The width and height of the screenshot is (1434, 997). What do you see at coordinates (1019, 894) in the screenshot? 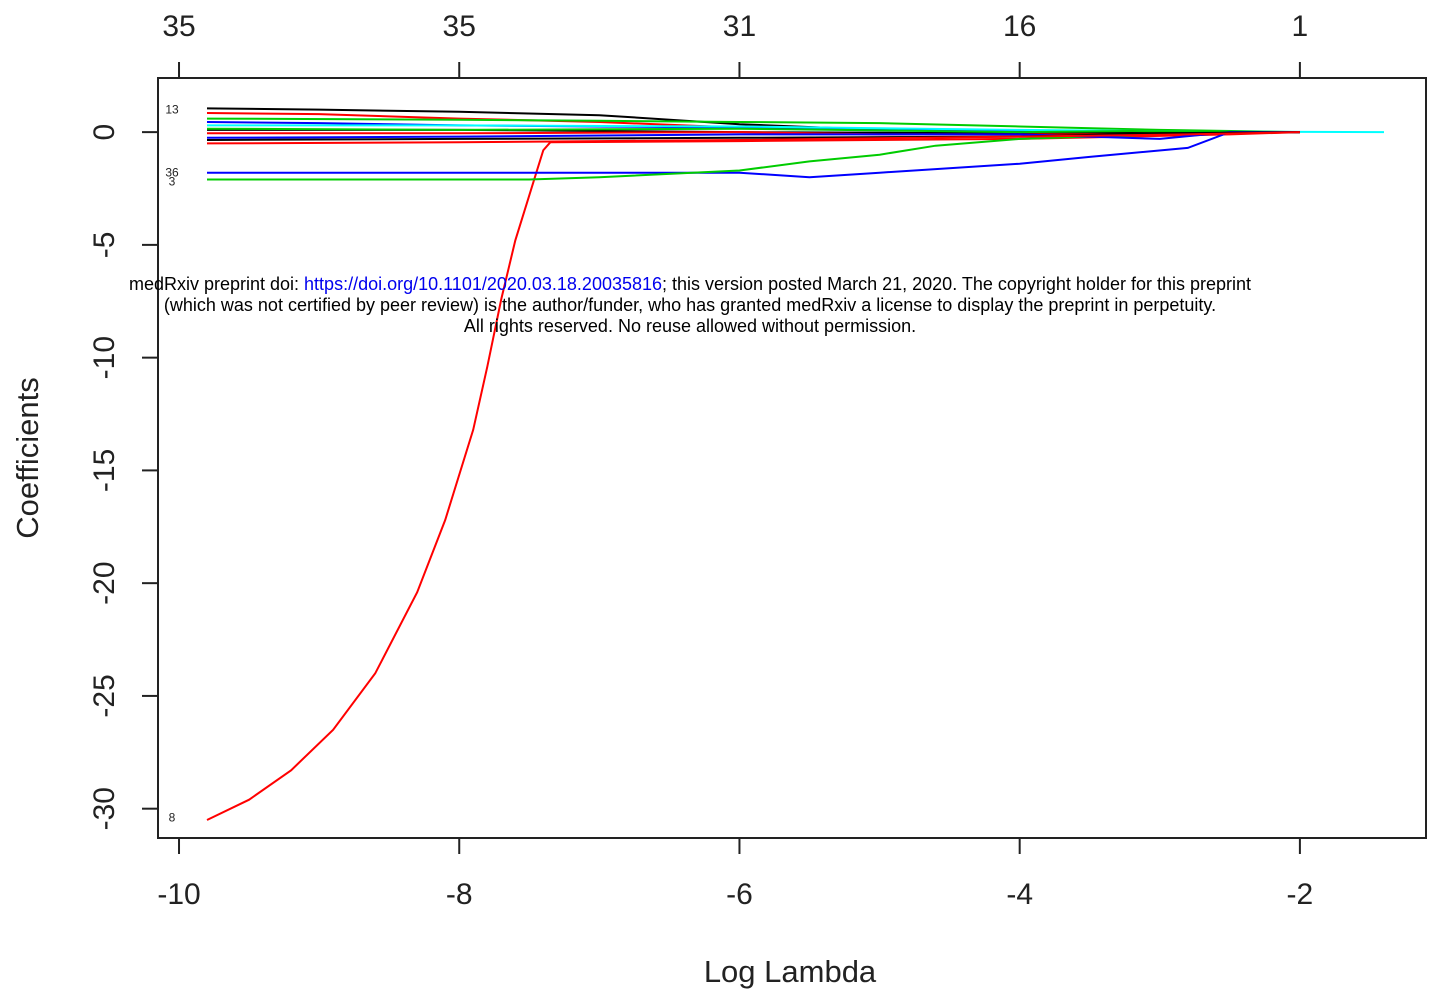
I see `x-tick-label: -4` at bounding box center [1019, 894].